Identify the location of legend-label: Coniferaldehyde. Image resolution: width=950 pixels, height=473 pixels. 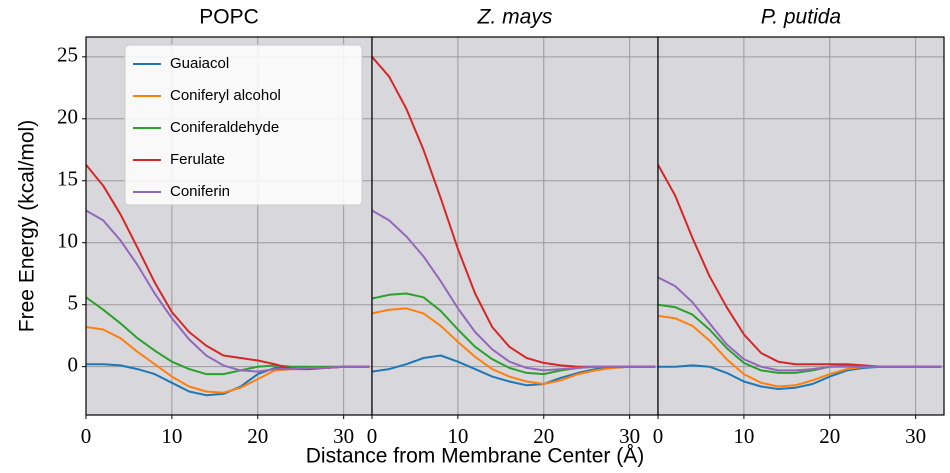
(224, 127).